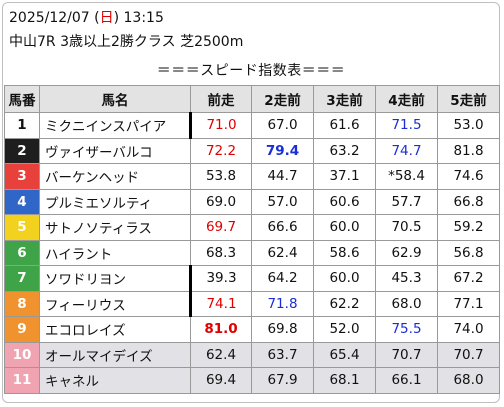 The image size is (504, 407). What do you see at coordinates (115, 201) in the screenshot?
I see `horse-name-cell: プルミエソルティ` at bounding box center [115, 201].